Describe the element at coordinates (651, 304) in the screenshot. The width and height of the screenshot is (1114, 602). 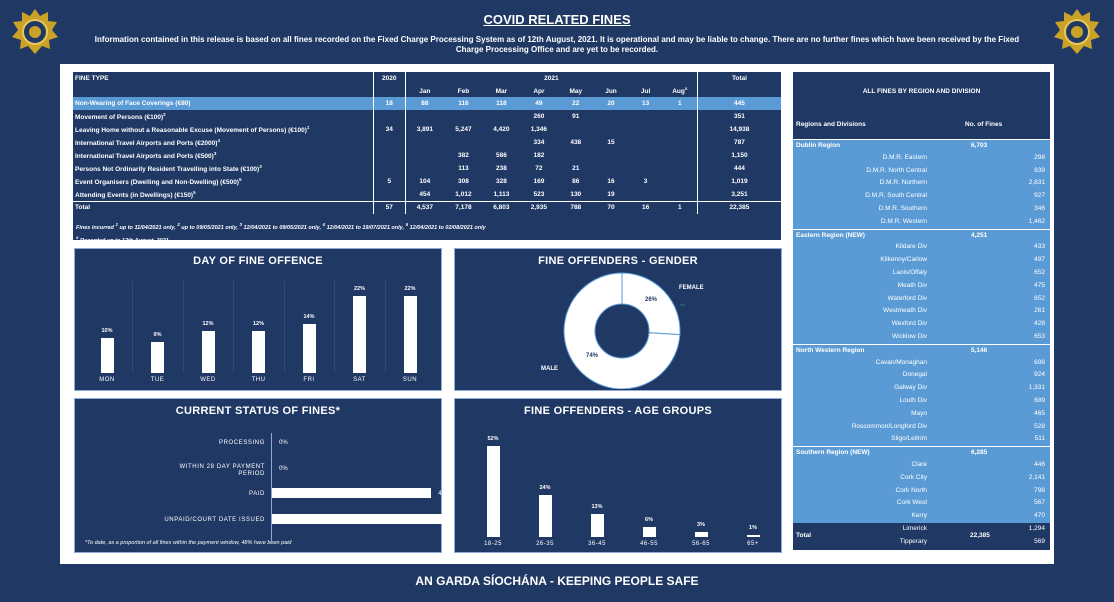
I see `pie-slice-female` at that location.